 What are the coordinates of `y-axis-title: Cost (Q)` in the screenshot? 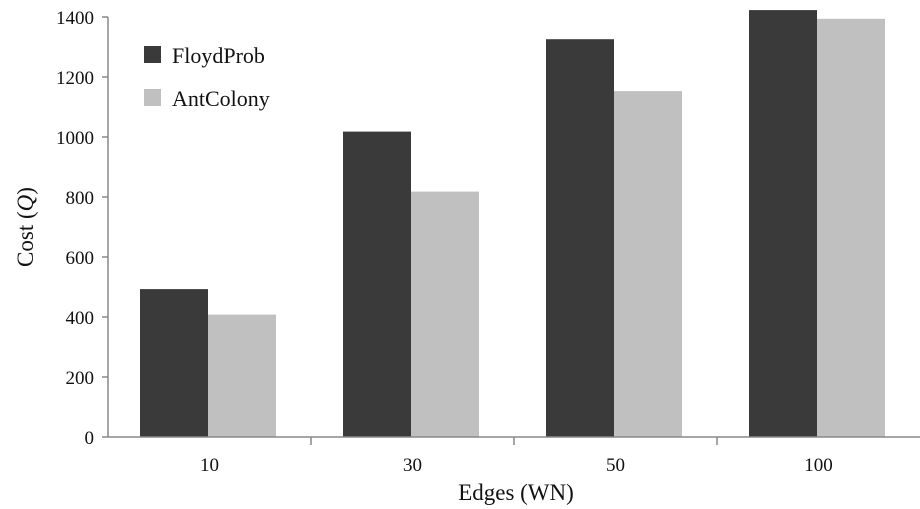 It's located at (25, 227).